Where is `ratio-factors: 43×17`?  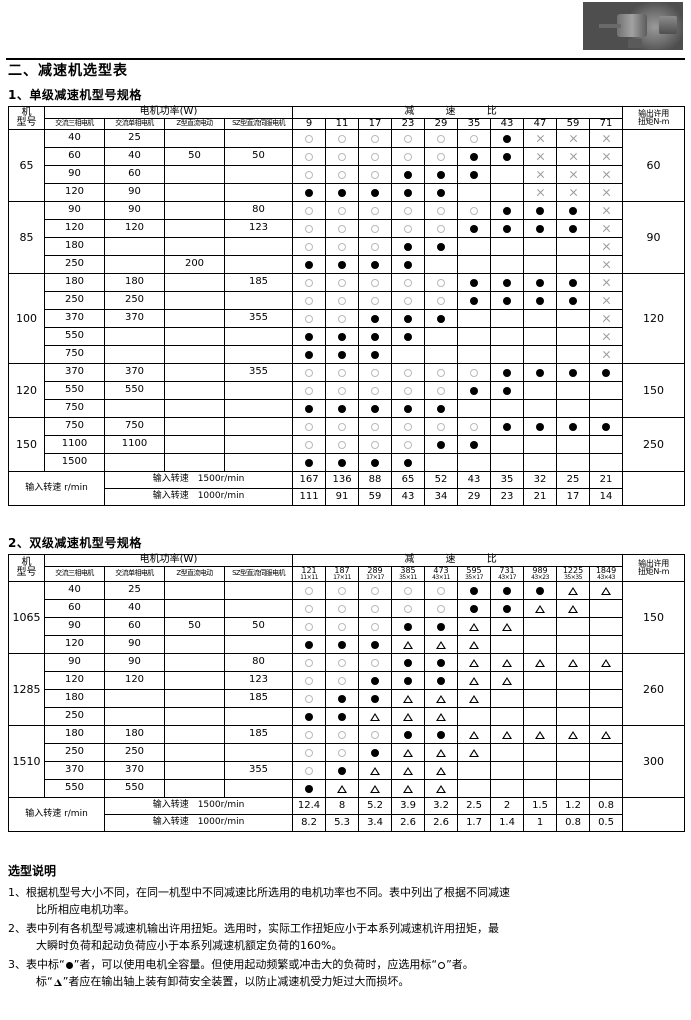 ratio-factors: 43×17 is located at coordinates (507, 577).